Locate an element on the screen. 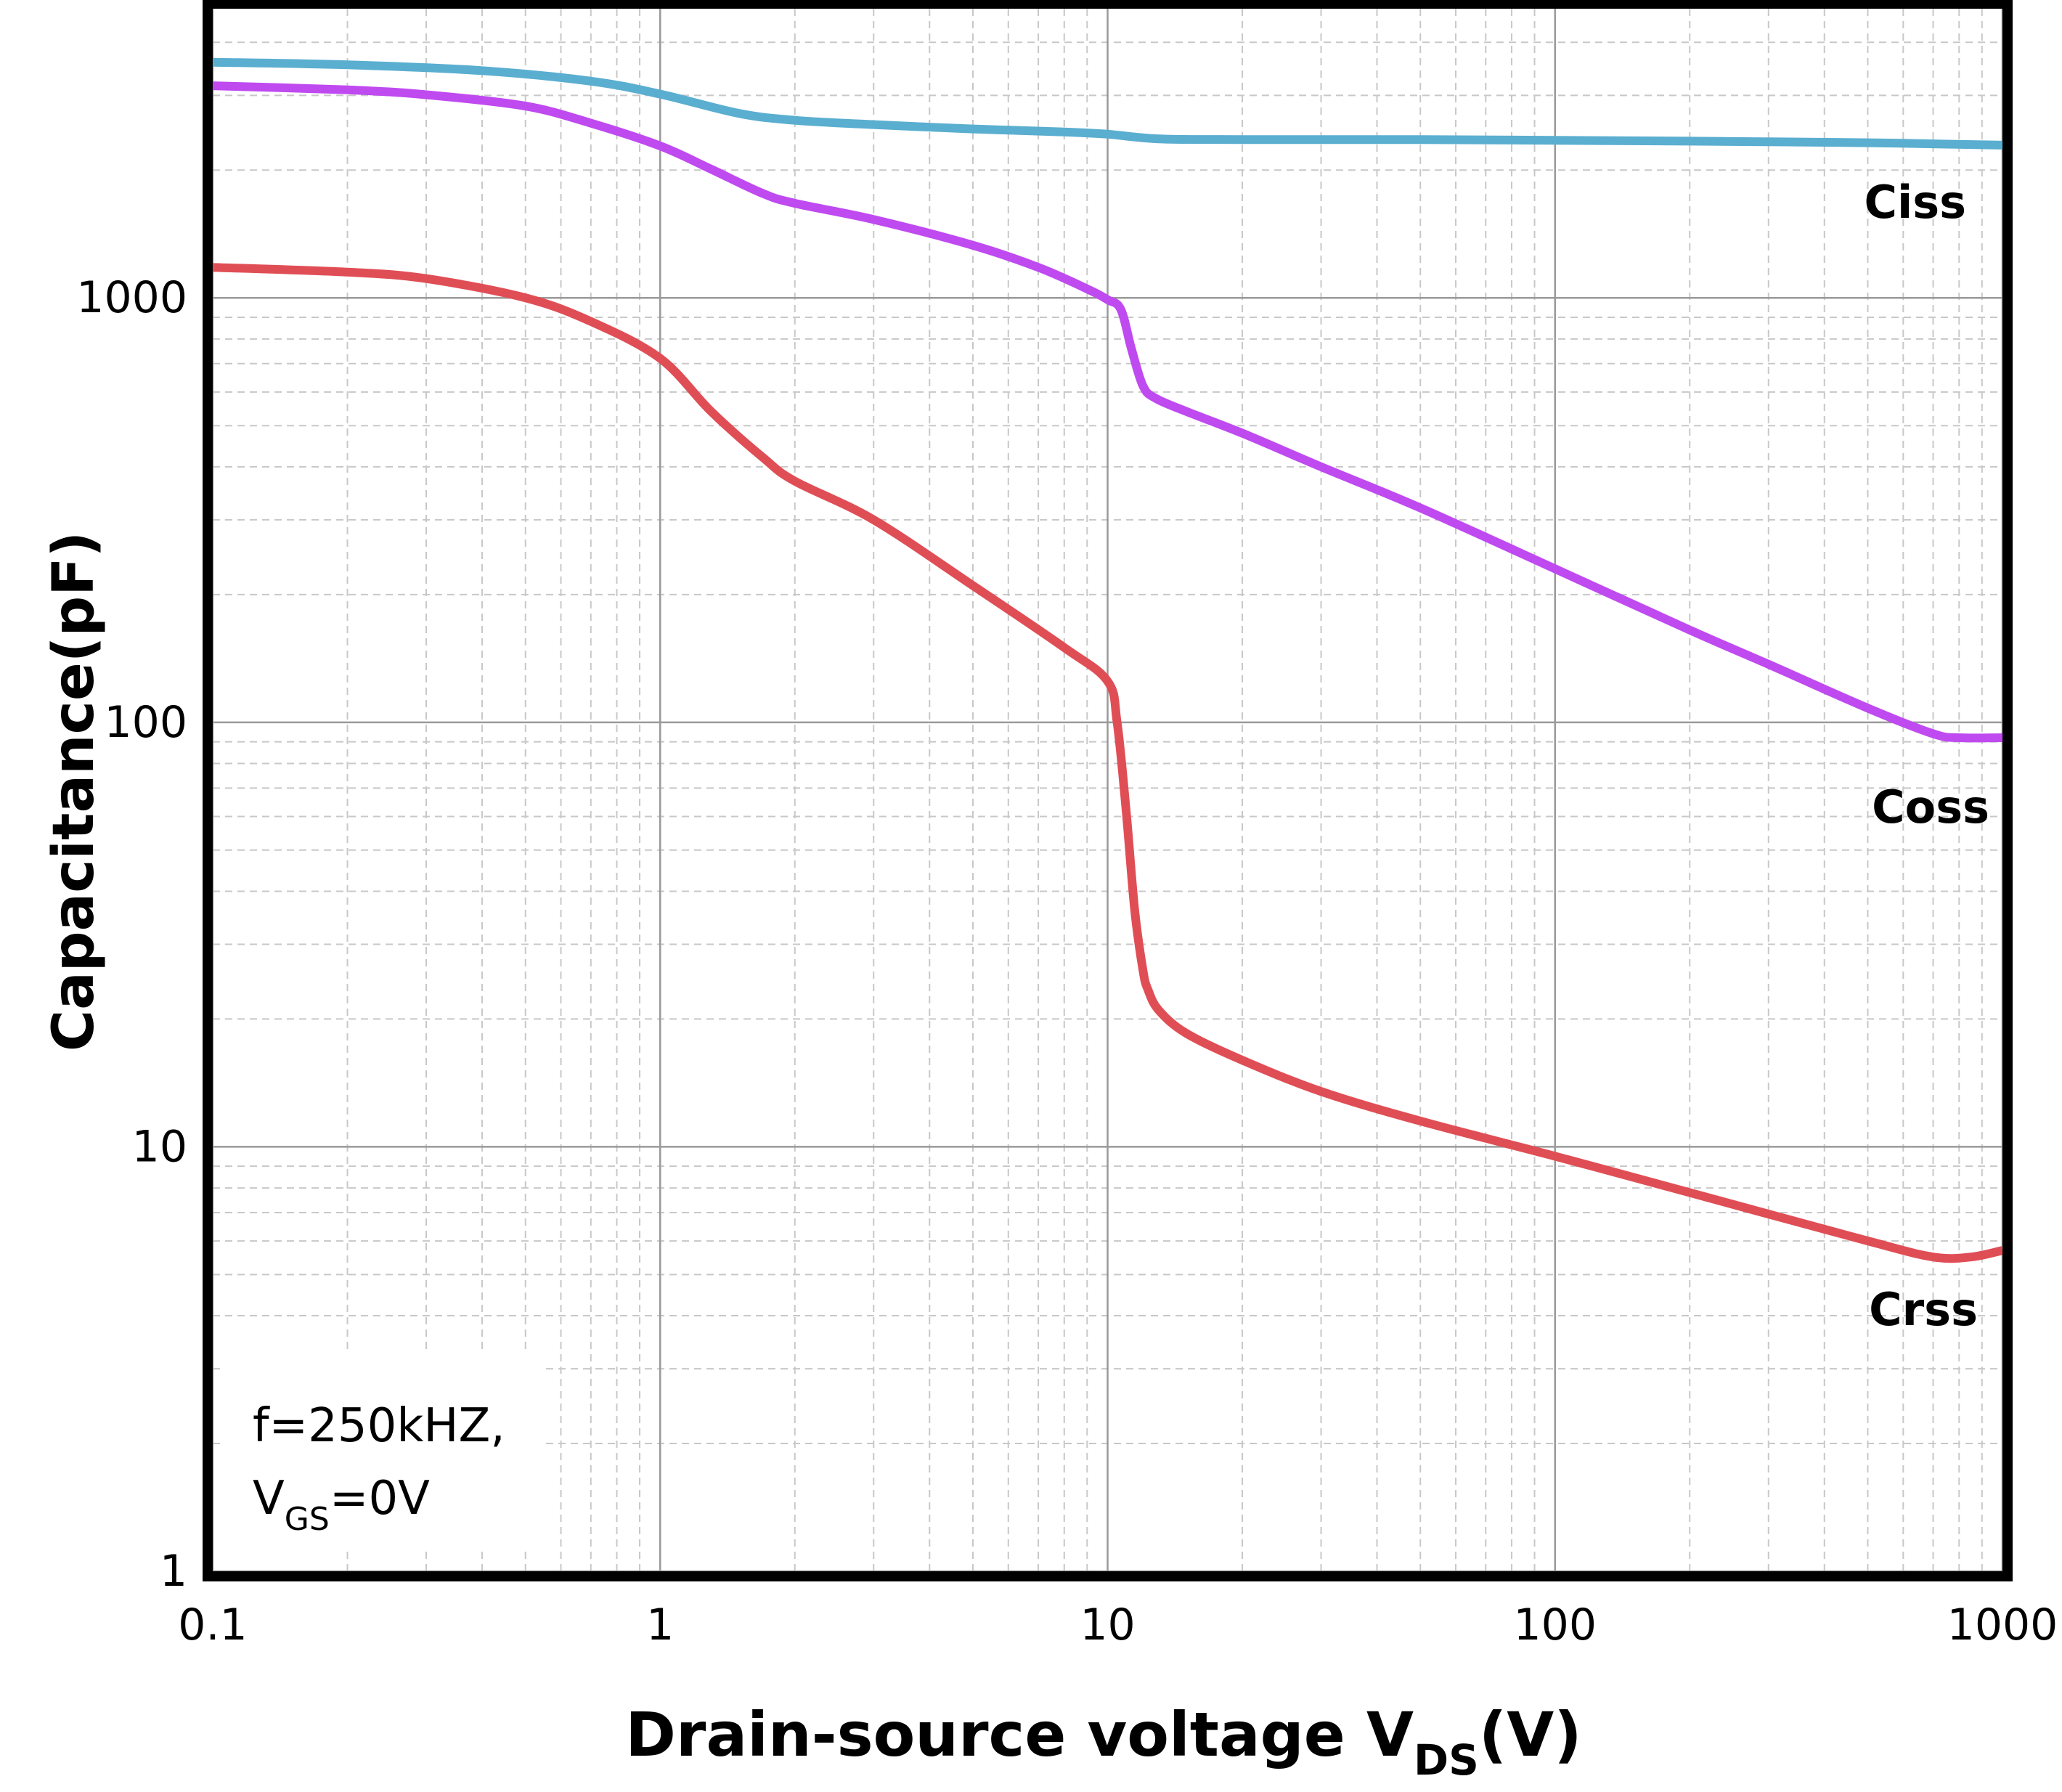 Image resolution: width=2062 pixels, height=1792 pixels. y-axis-label: Capacitance(pF) is located at coordinates (74, 791).